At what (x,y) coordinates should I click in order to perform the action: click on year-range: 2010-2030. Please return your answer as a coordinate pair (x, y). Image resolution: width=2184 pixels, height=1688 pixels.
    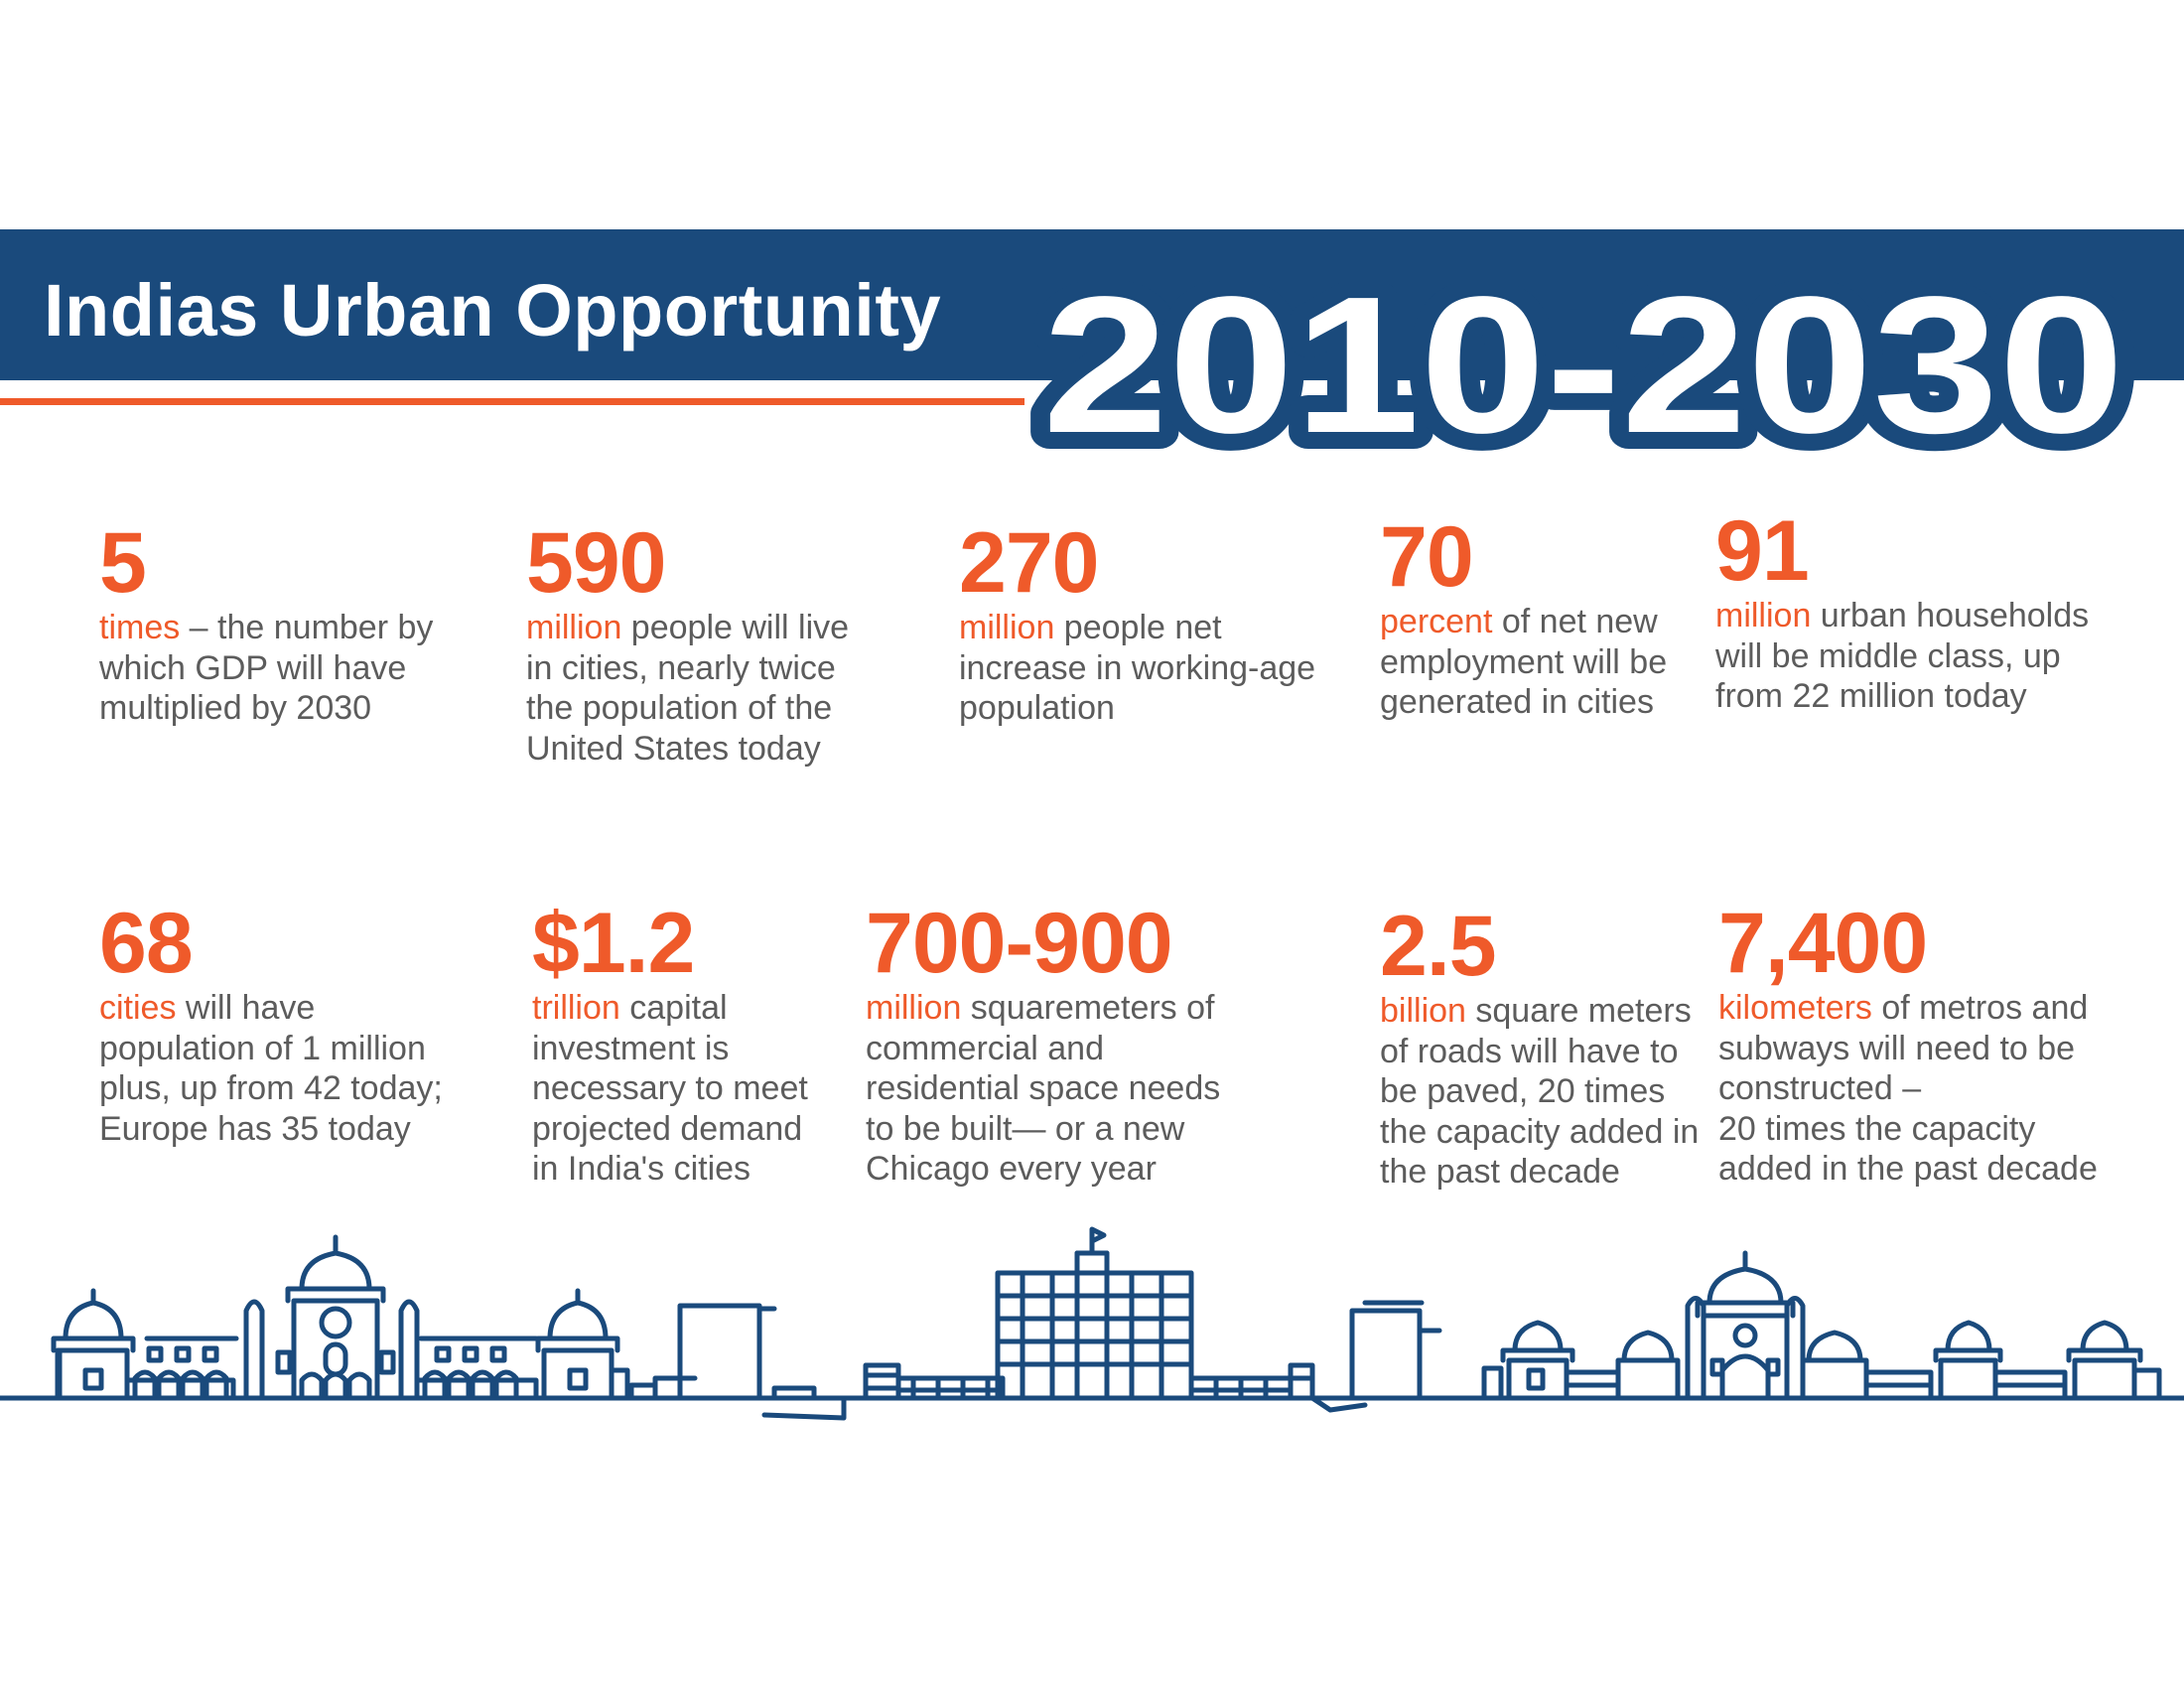
    Looking at the image, I should click on (1583, 365).